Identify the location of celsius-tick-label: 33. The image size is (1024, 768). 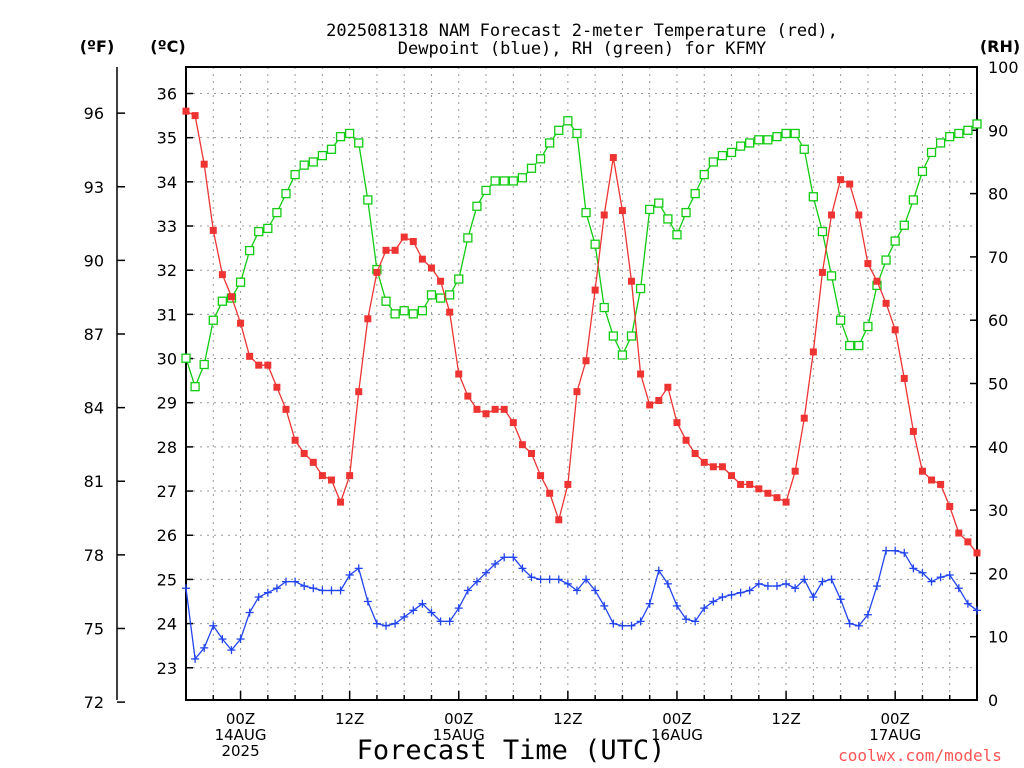
(167, 226).